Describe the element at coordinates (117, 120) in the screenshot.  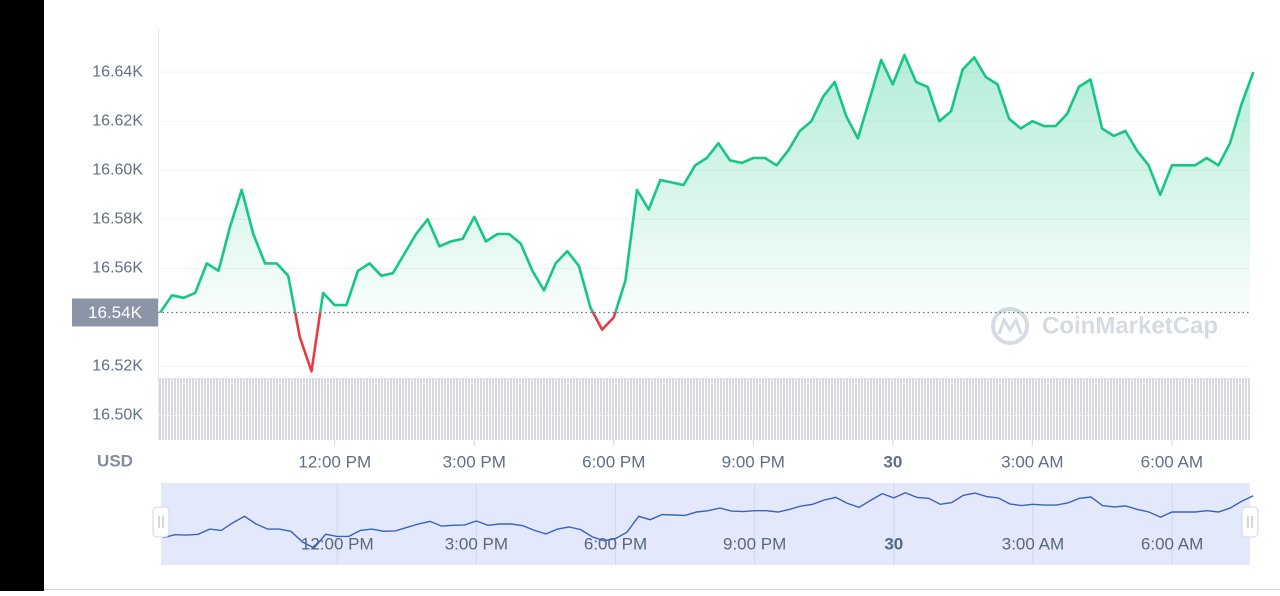
I see `y-tick-label: 16.62K` at that location.